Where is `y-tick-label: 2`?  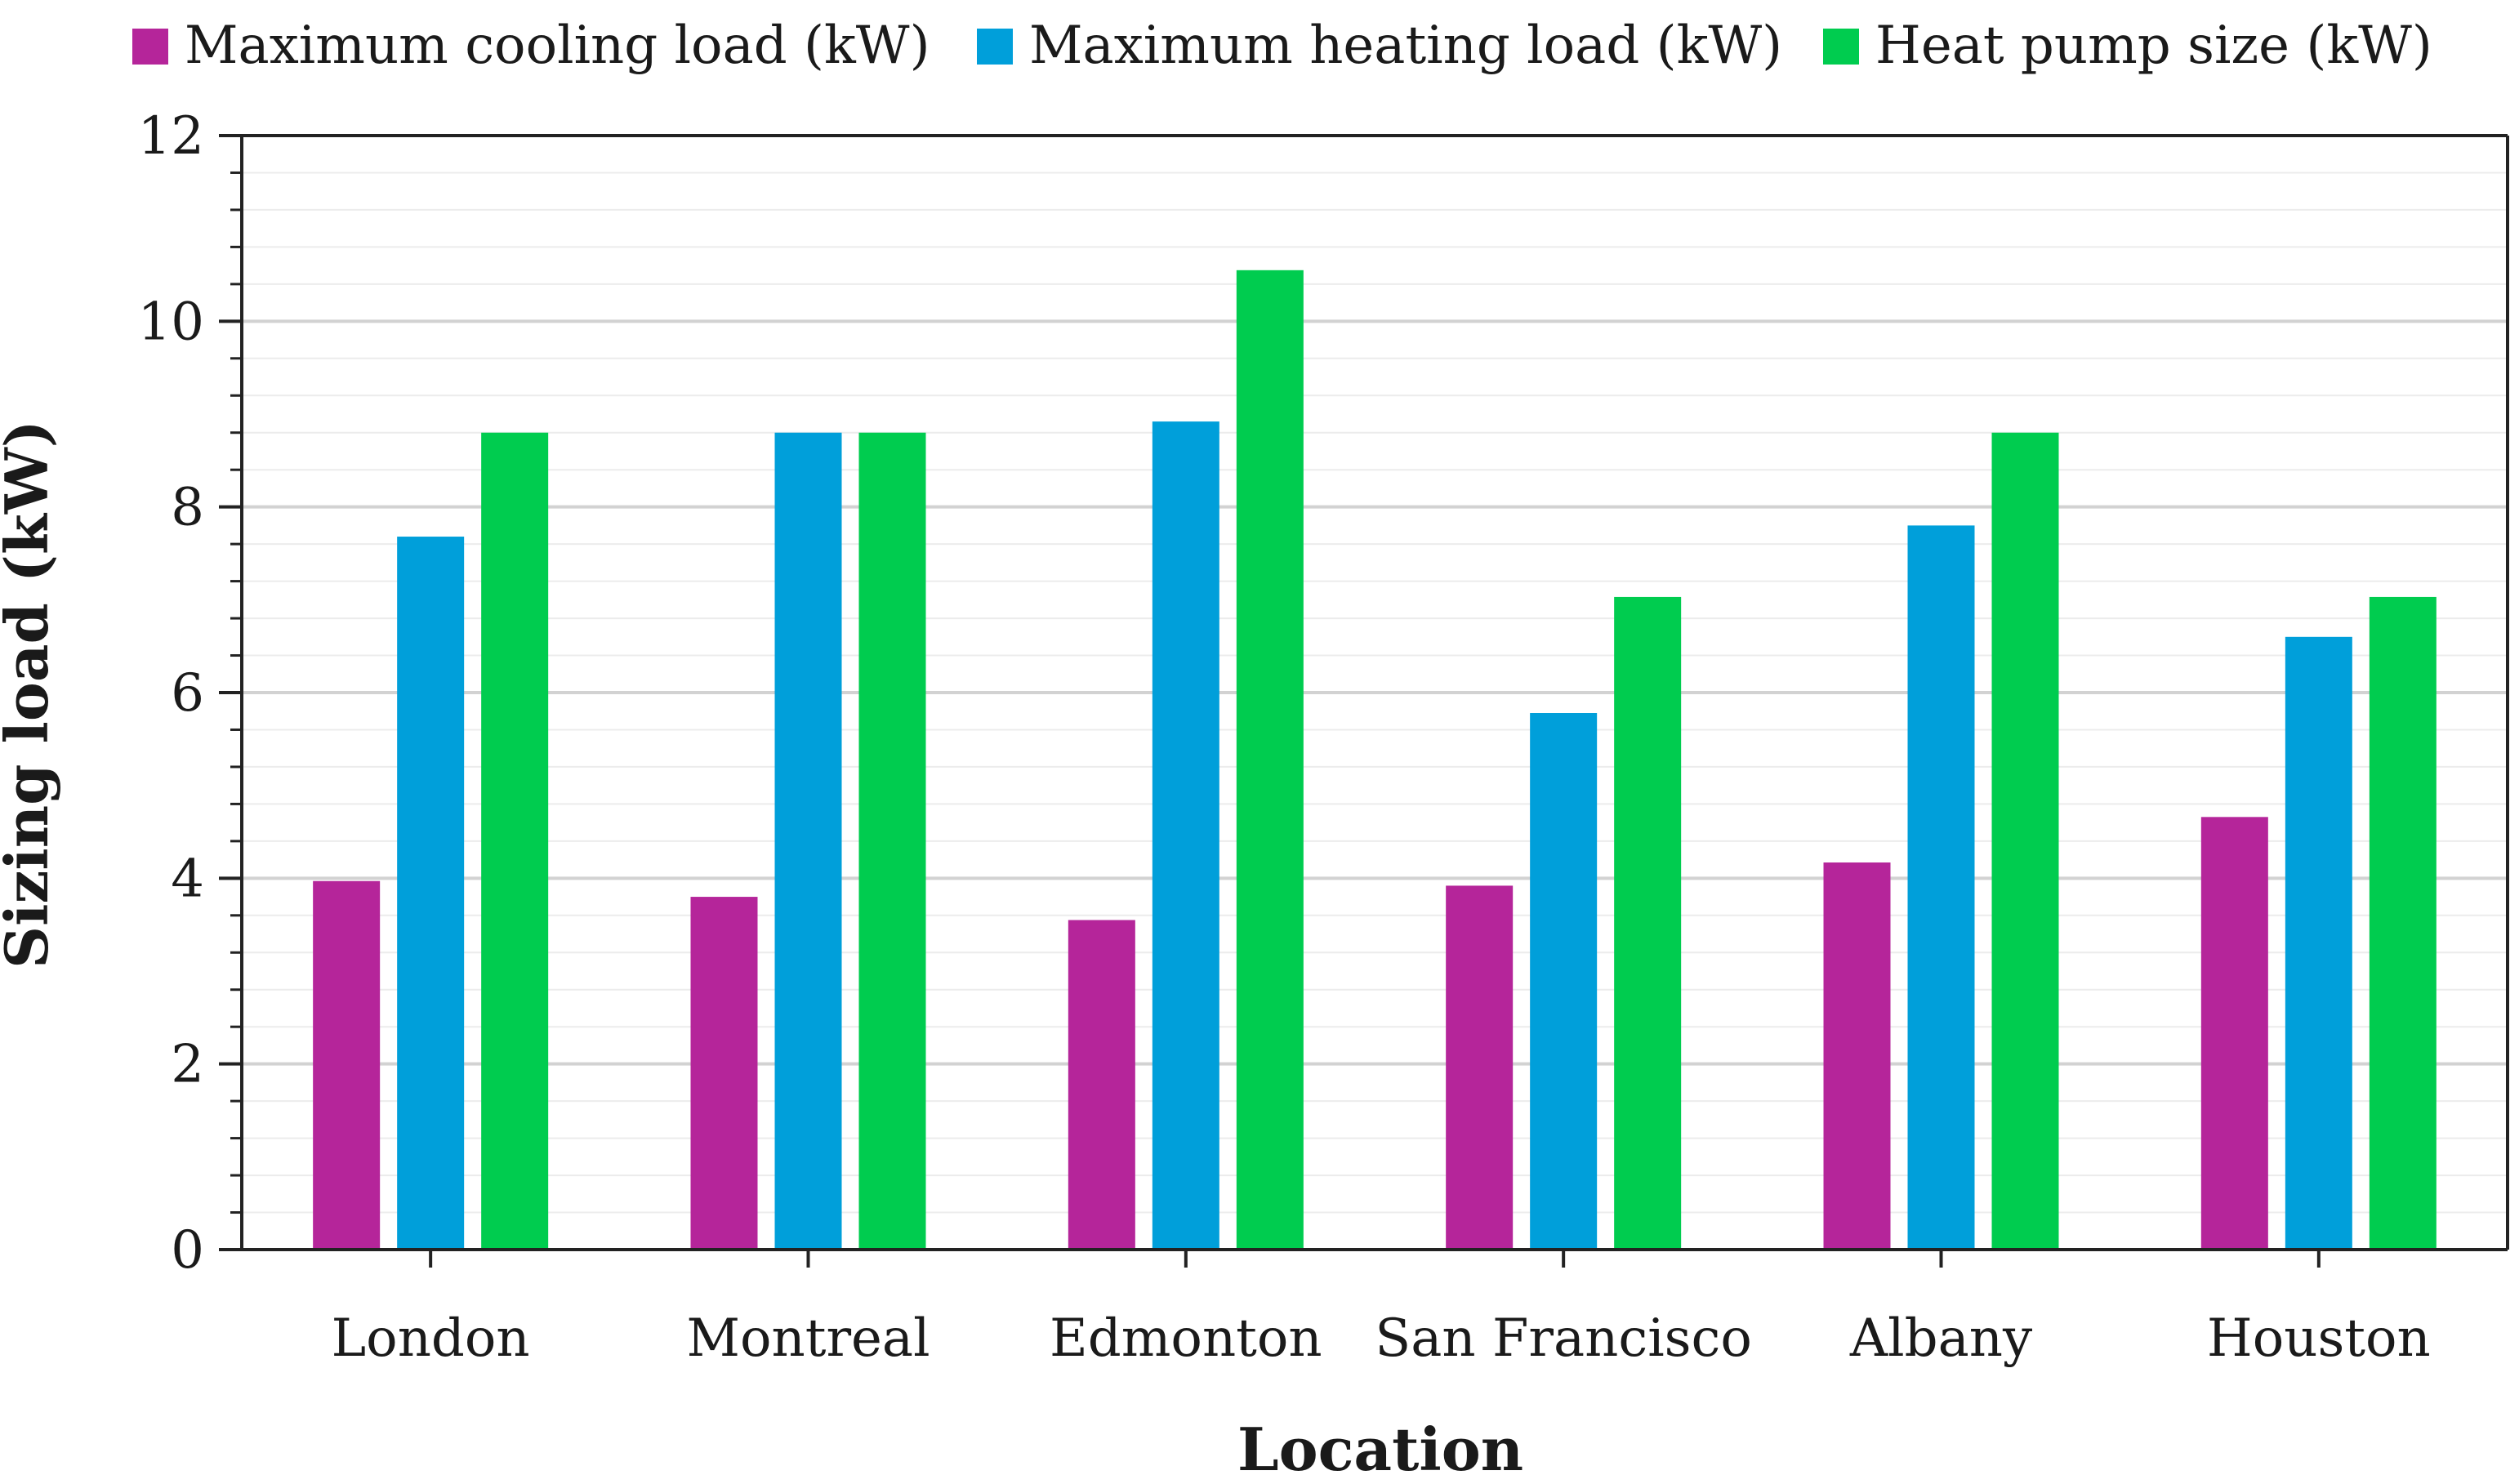
y-tick-label: 2 is located at coordinates (187, 1065).